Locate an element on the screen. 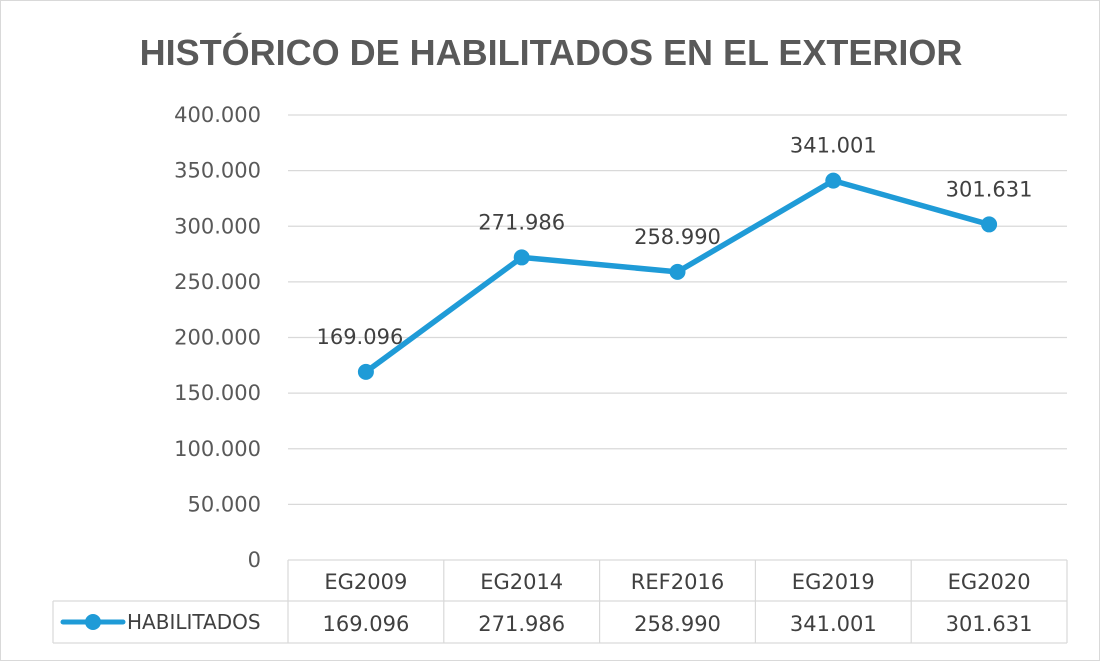 Image resolution: width=1100 pixels, height=662 pixels. y-tick-label: 150.000 is located at coordinates (217, 393).